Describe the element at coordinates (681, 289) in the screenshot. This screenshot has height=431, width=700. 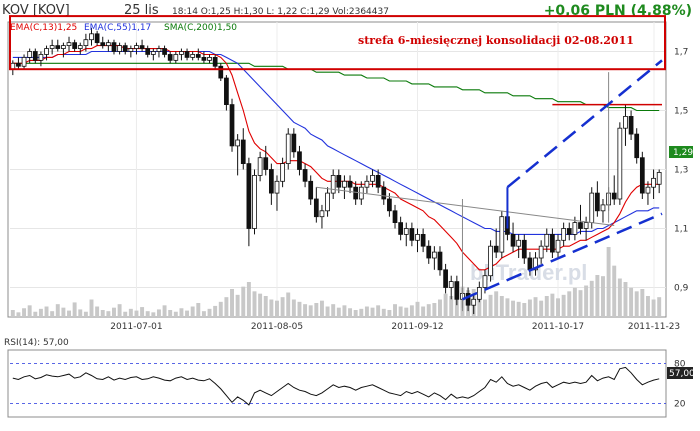
I see `price-tick-label: 0,9` at that location.